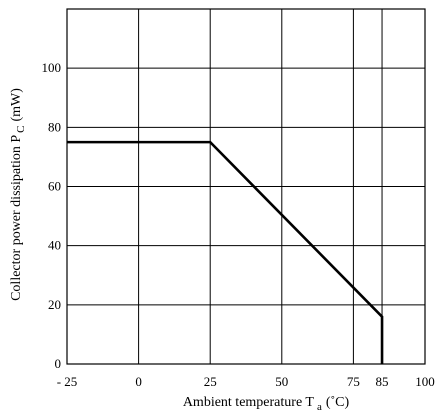  What do you see at coordinates (58, 363) in the screenshot?
I see `y-tick-label: 0` at bounding box center [58, 363].